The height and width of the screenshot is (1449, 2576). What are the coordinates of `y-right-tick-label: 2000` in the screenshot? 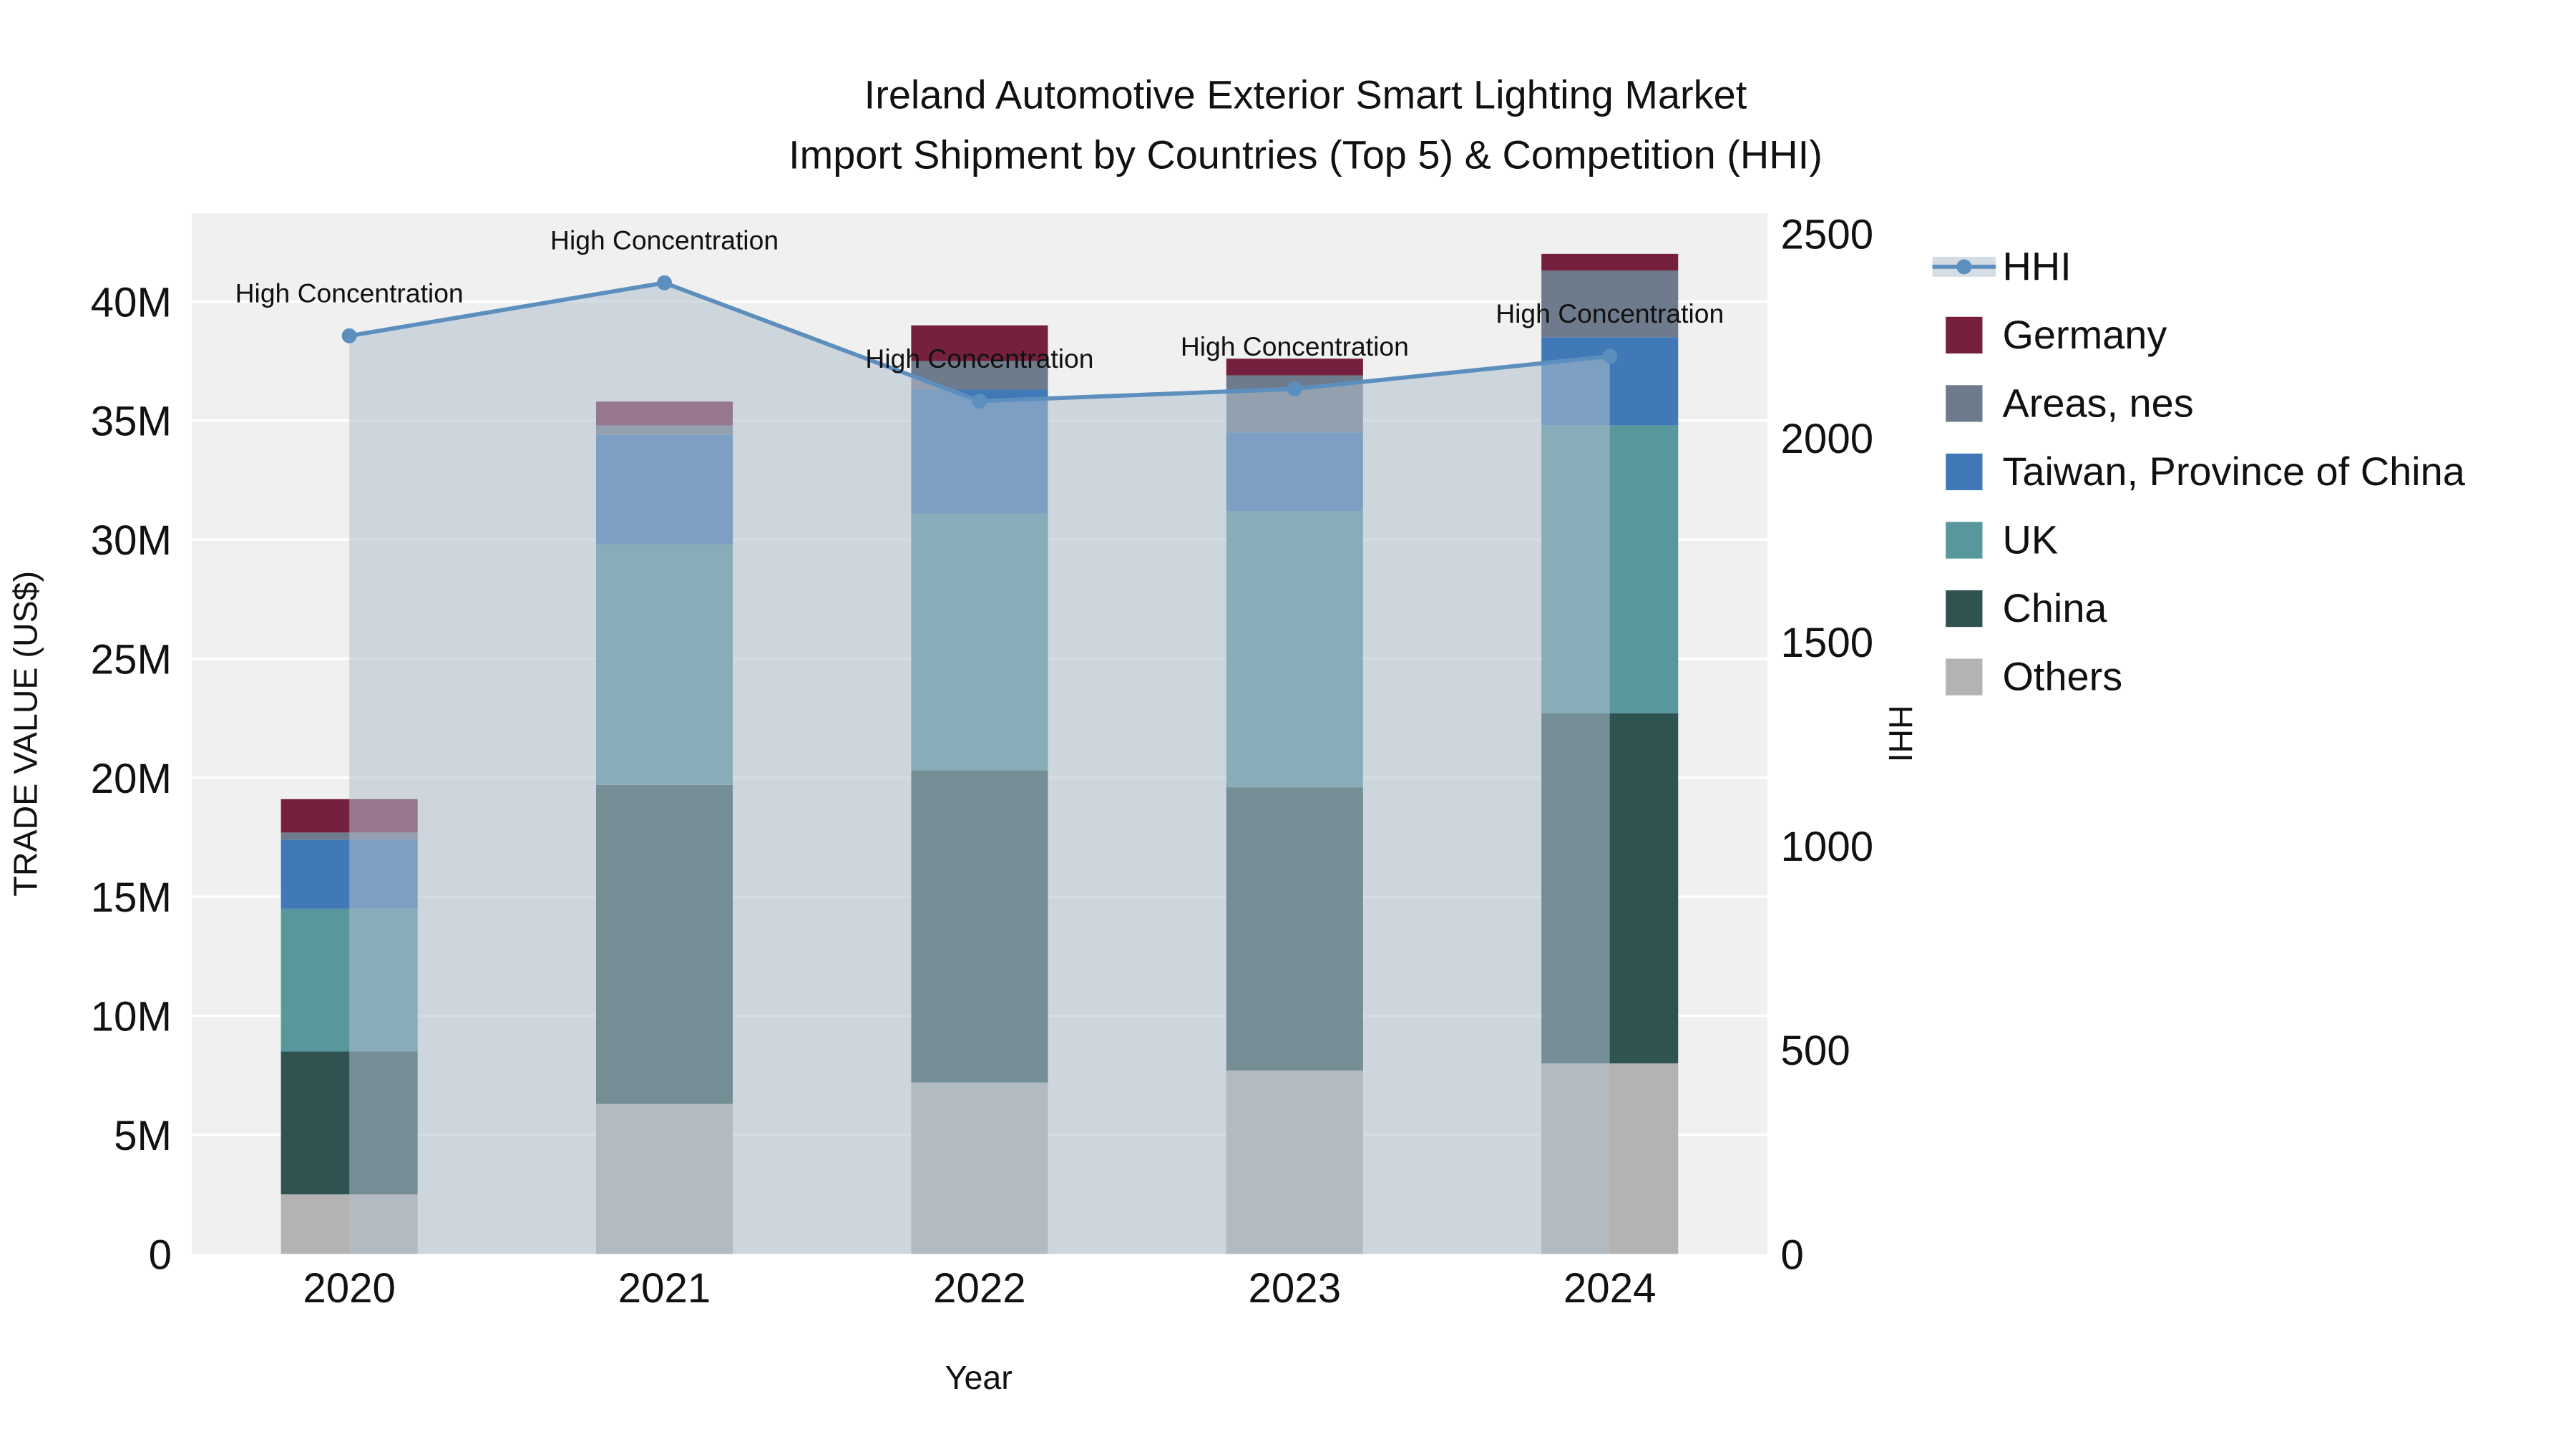 It's located at (1827, 439).